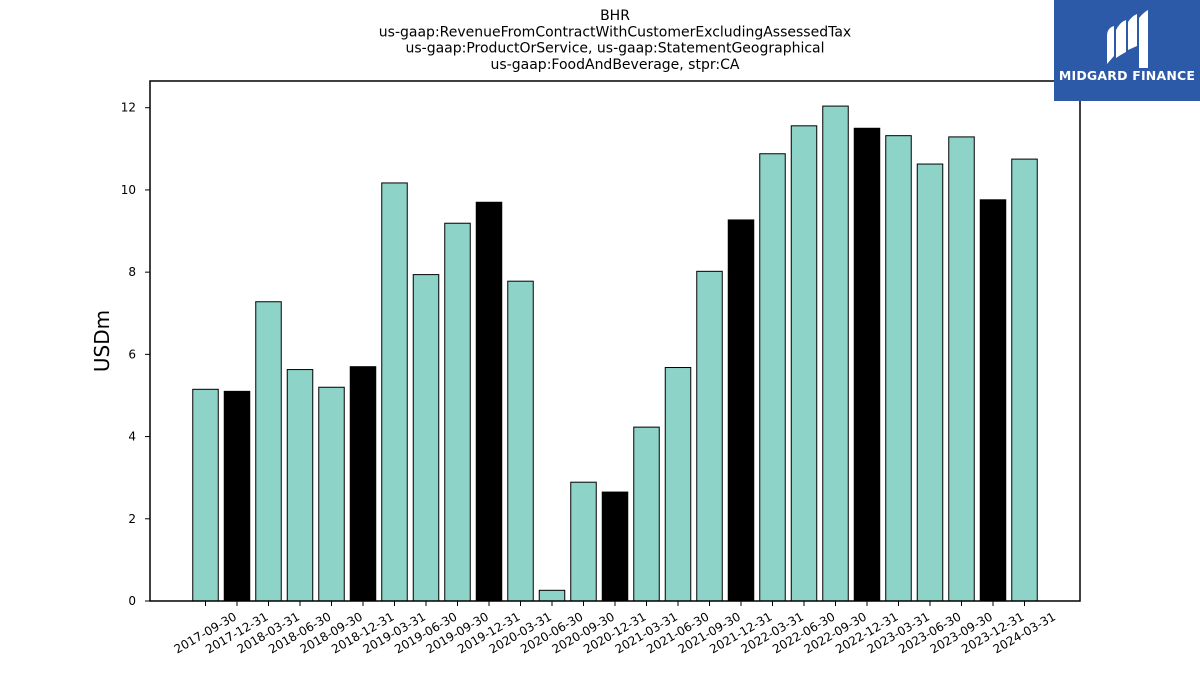 The width and height of the screenshot is (1200, 675). I want to click on chart-title-line: us-gaap:FoodAndBeverage, stpr:CA, so click(615, 65).